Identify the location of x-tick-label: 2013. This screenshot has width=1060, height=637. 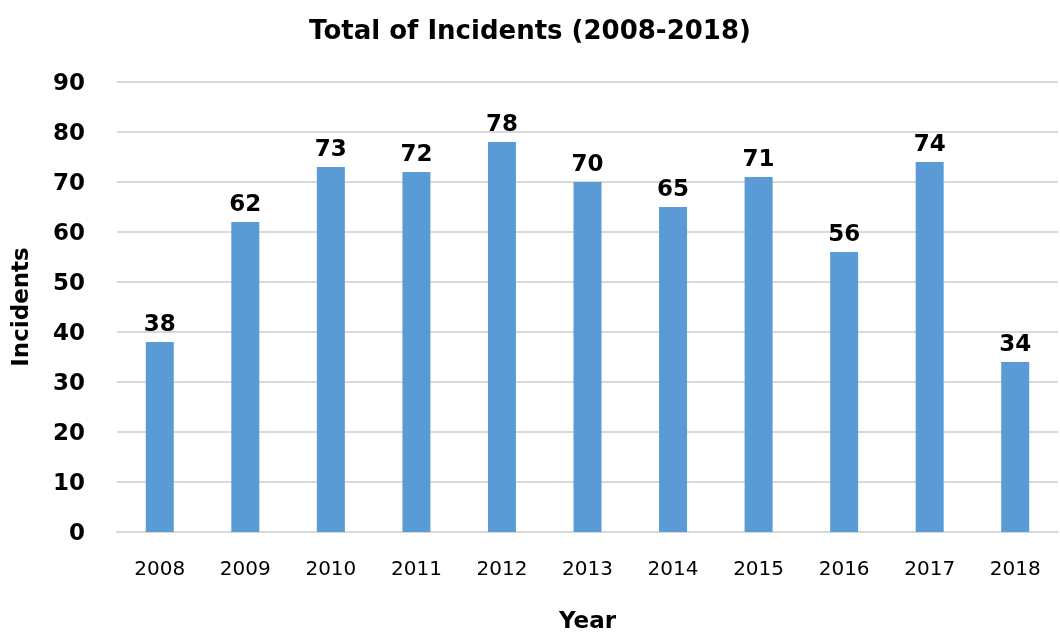
(587, 568).